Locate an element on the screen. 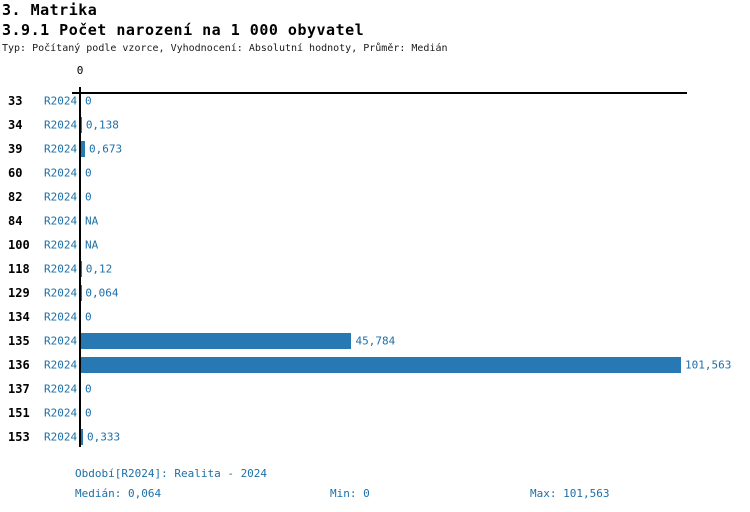 This screenshot has height=512, width=750. row-value-label: 0,673 is located at coordinates (105, 149).